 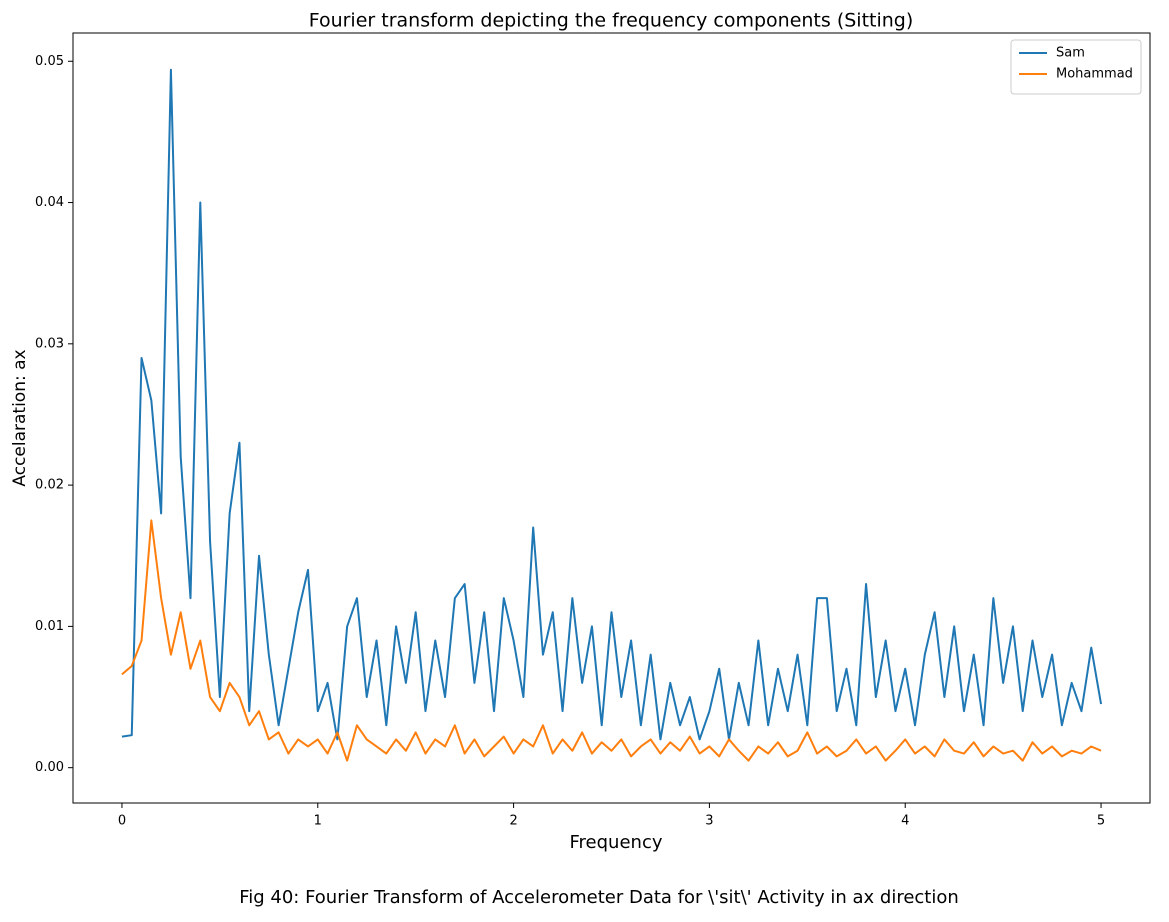 I want to click on x-tick-label: 2, so click(x=513, y=821).